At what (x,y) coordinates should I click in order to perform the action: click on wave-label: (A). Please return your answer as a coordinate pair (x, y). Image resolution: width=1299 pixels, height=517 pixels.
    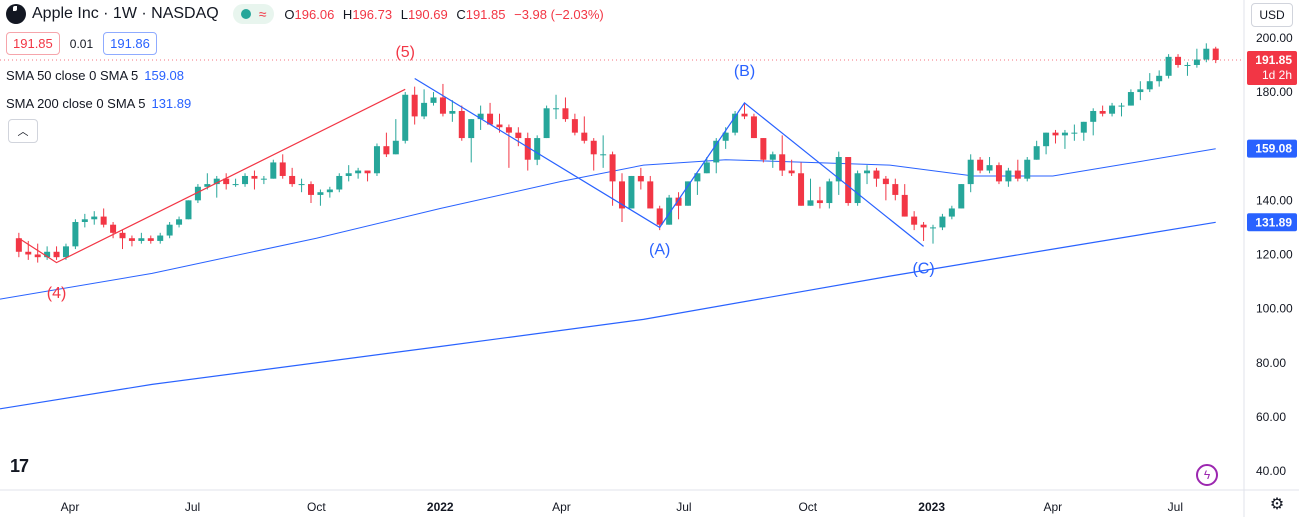
    Looking at the image, I should click on (659, 249).